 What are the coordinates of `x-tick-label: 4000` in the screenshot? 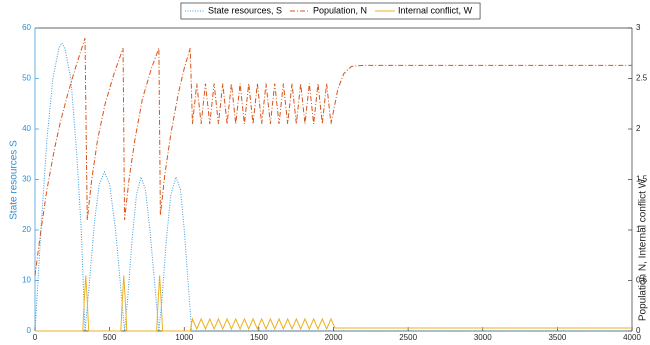 It's located at (632, 337).